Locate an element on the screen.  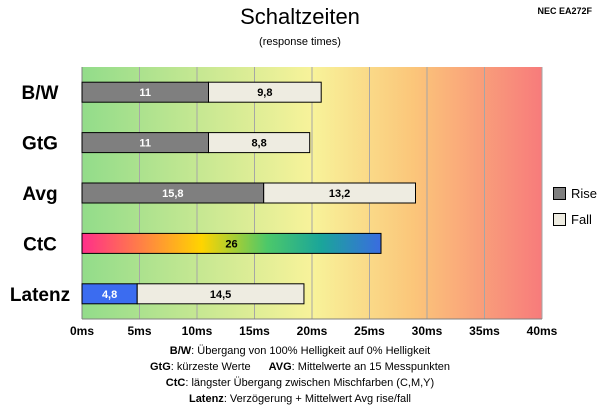
x-tick-label-10: 10ms is located at coordinates (197, 331).